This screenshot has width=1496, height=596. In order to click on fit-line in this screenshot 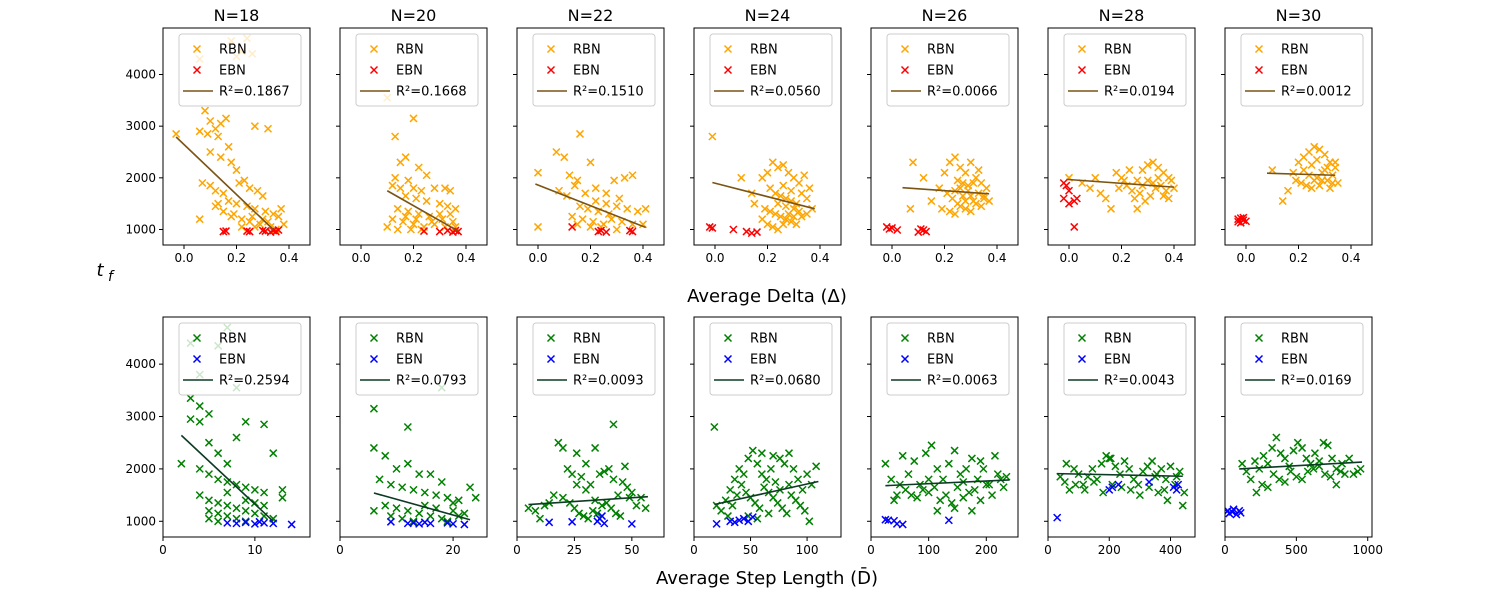, I will do `click(227, 478)`.